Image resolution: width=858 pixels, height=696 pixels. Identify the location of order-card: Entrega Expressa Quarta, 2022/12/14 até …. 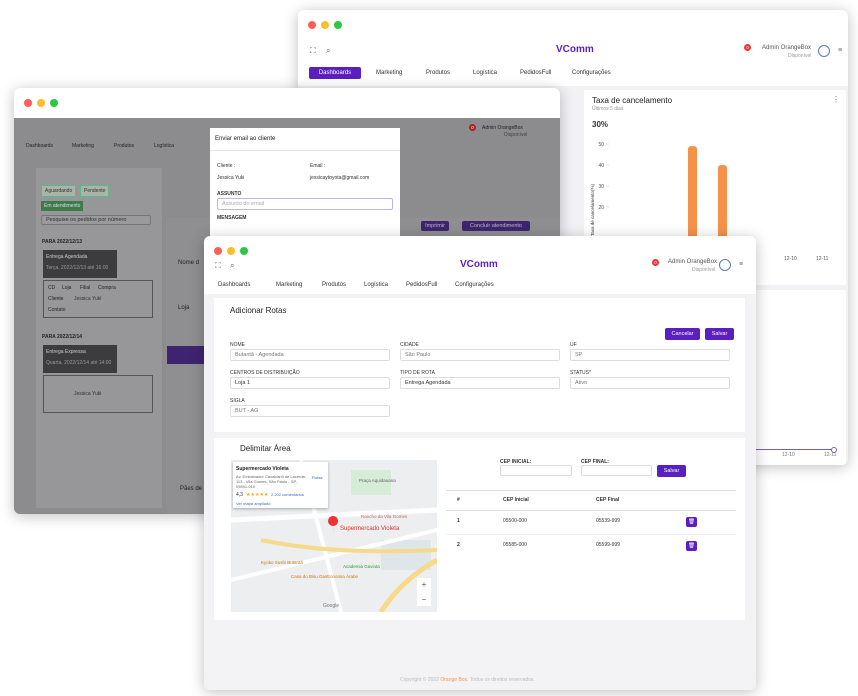
(80, 359).